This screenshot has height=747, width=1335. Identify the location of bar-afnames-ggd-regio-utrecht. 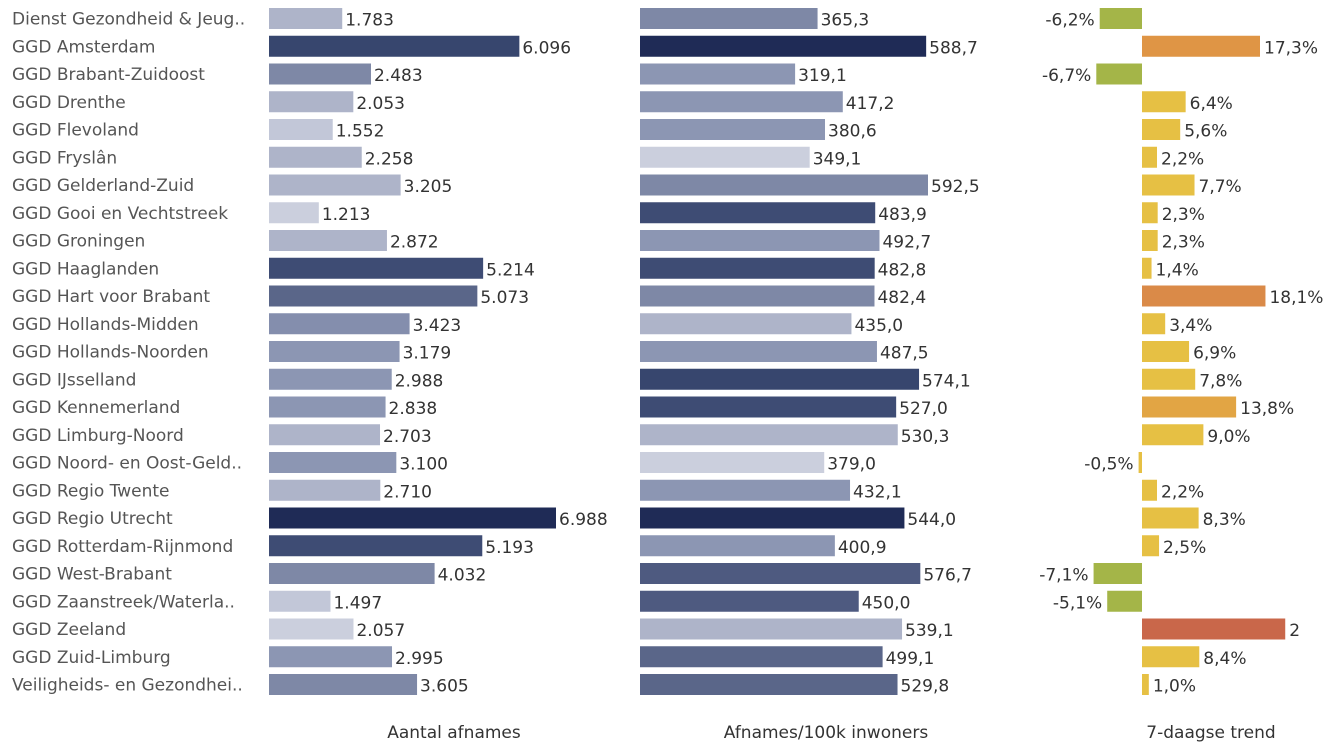
(412, 518).